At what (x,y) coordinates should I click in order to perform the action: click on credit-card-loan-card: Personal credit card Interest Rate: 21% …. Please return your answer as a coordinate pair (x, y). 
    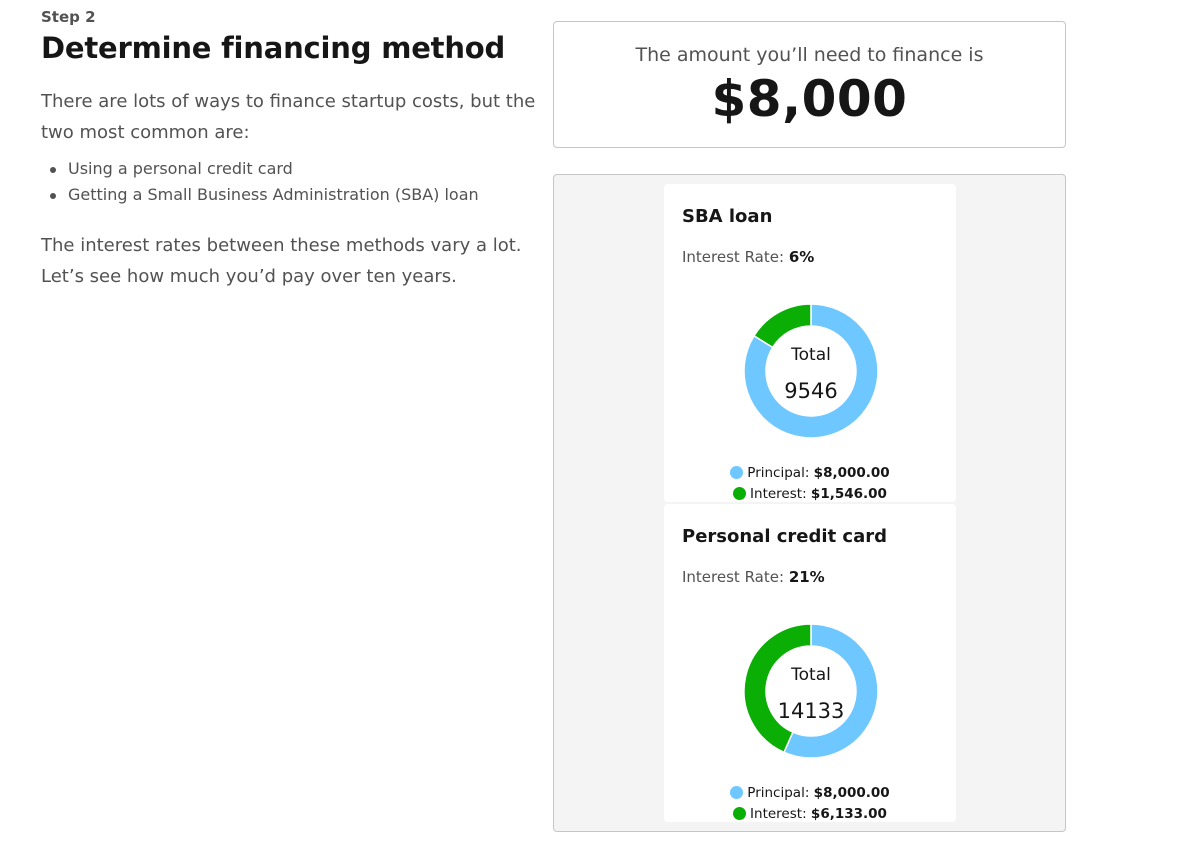
    Looking at the image, I should click on (810, 663).